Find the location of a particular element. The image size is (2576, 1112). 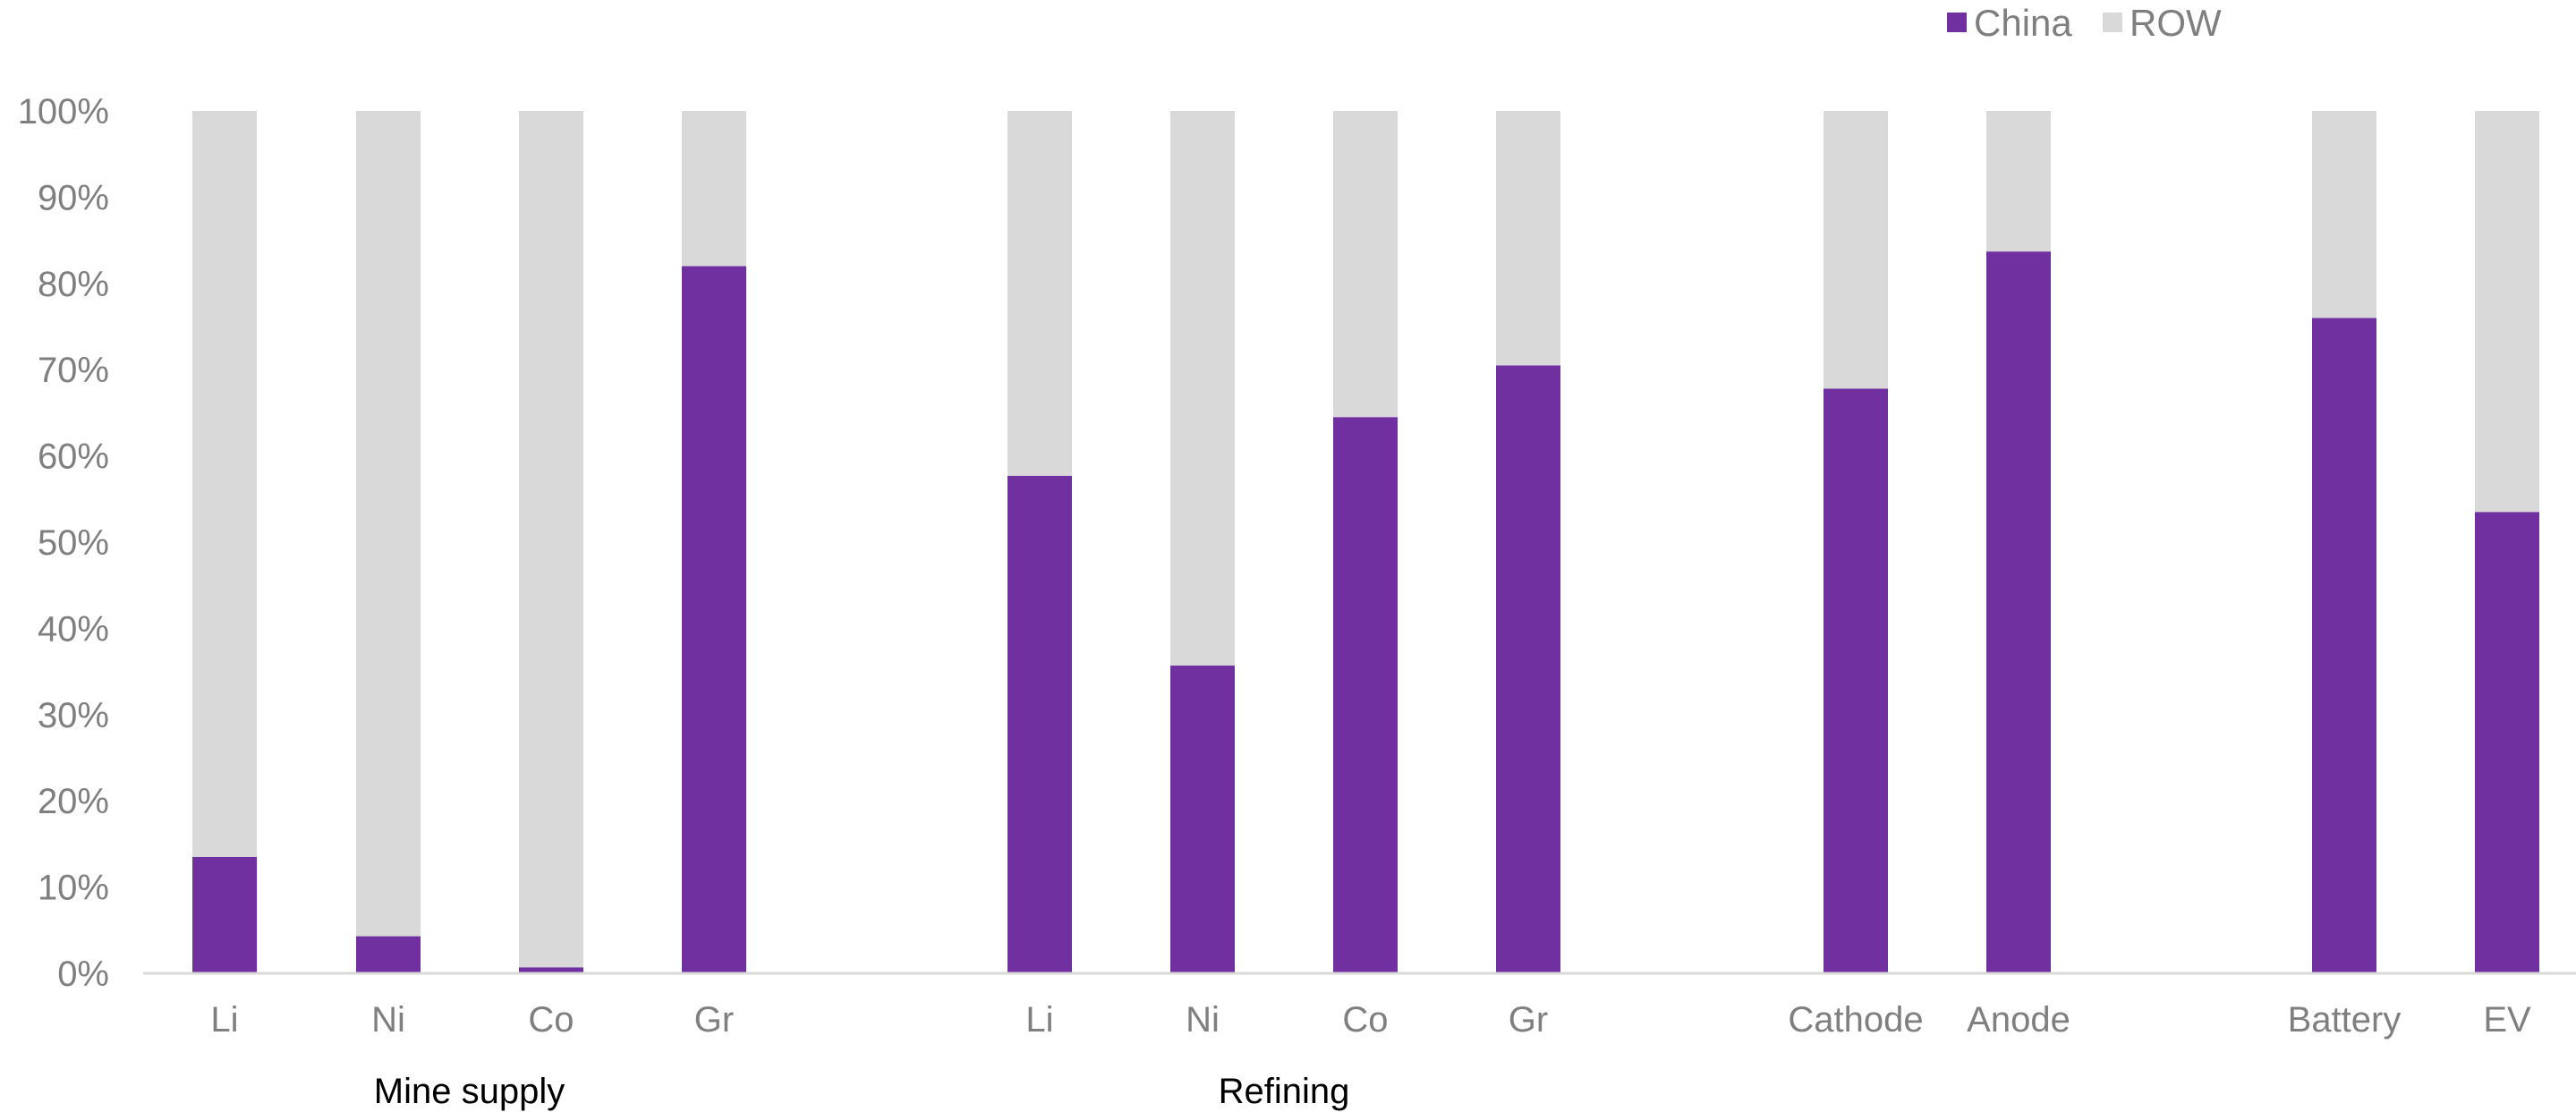

group-label: Mine supply is located at coordinates (469, 1091).